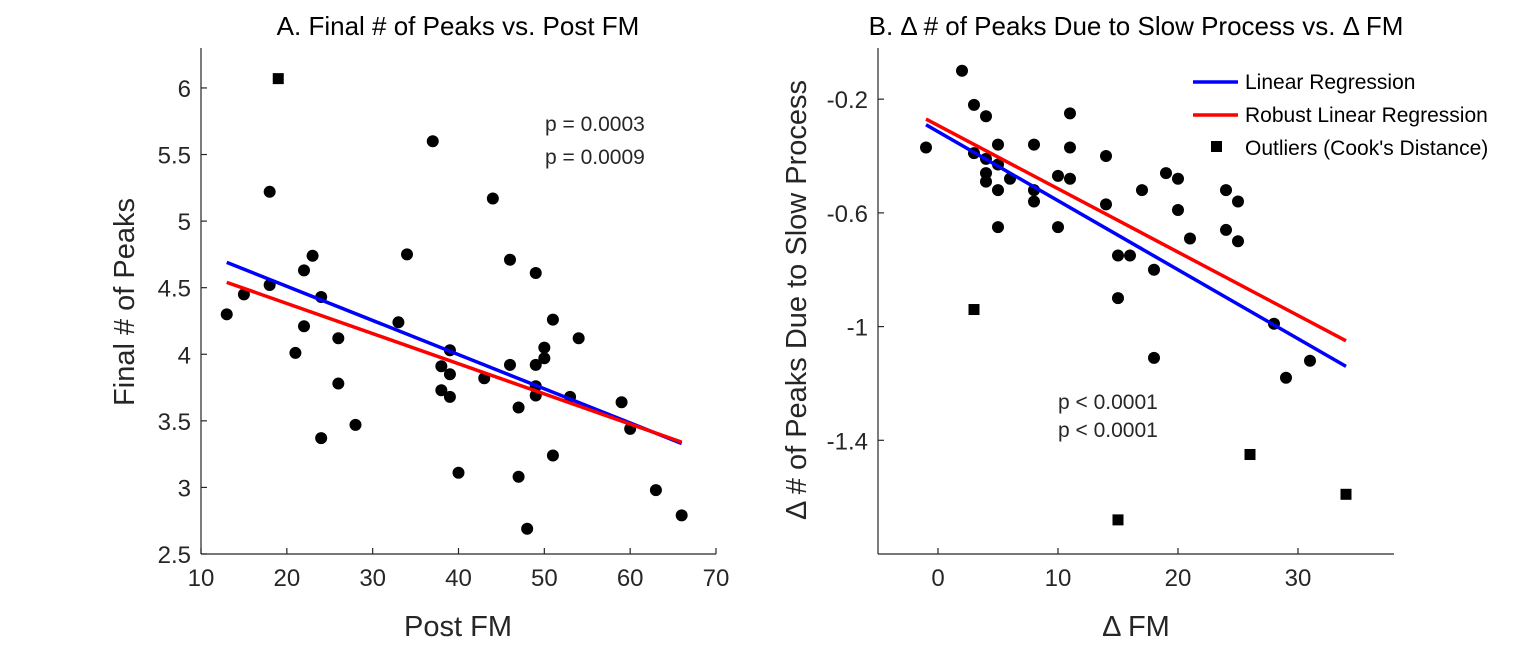  What do you see at coordinates (847, 100) in the screenshot?
I see `y-tick-label: -0.2` at bounding box center [847, 100].